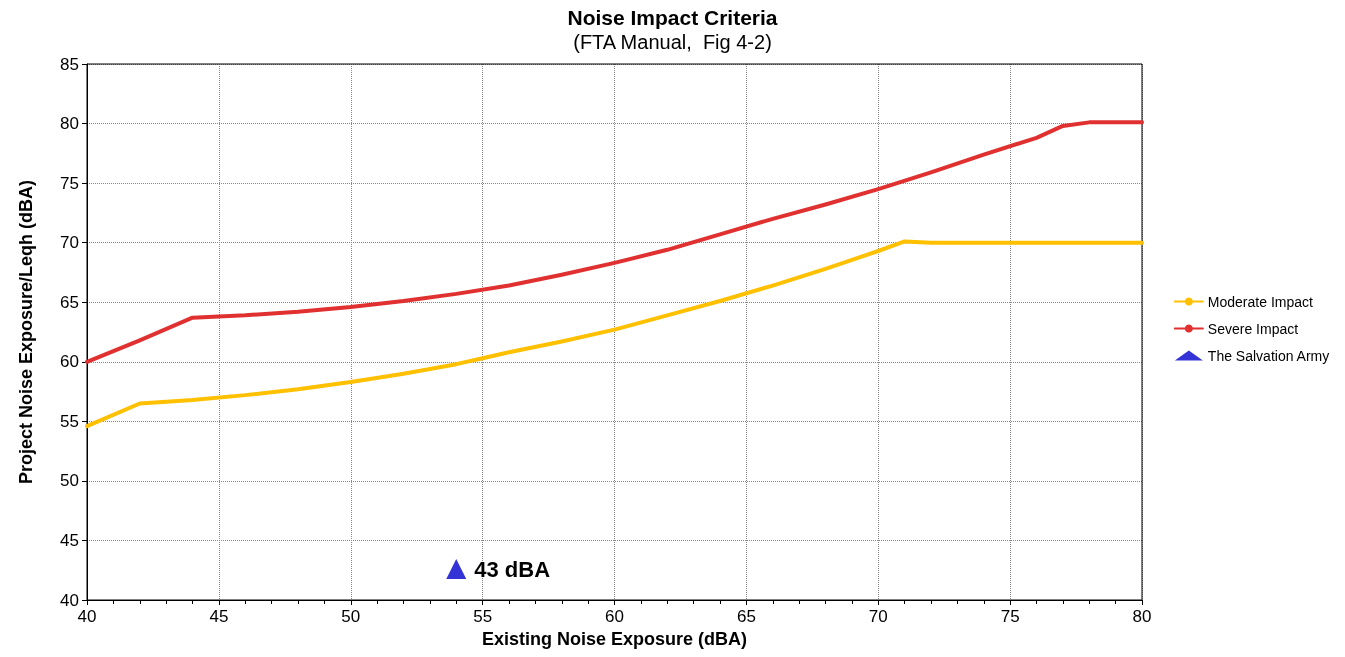 This screenshot has width=1345, height=657. I want to click on x-tick-label: 60, so click(614, 616).